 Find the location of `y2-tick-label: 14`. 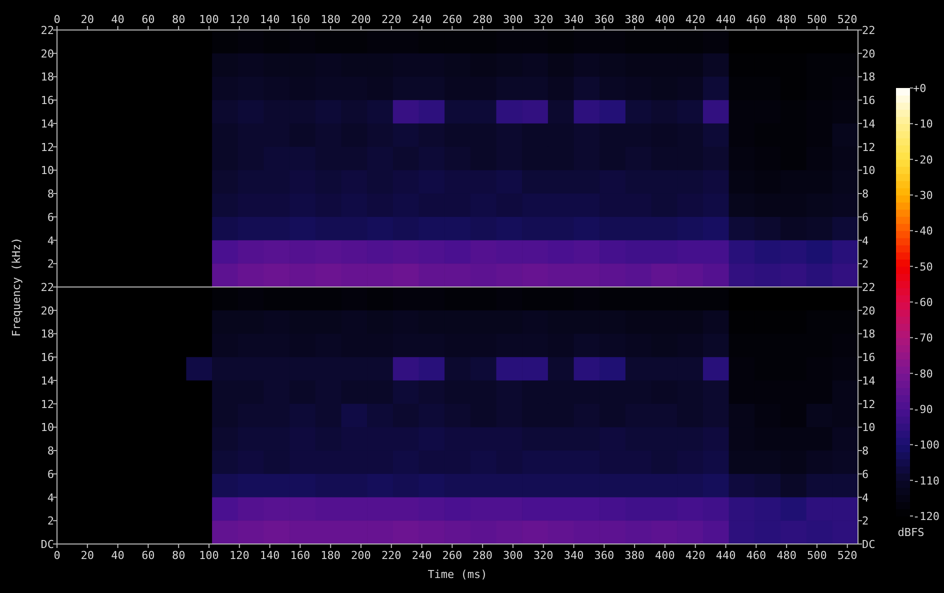

y2-tick-label: 14 is located at coordinates (869, 381).